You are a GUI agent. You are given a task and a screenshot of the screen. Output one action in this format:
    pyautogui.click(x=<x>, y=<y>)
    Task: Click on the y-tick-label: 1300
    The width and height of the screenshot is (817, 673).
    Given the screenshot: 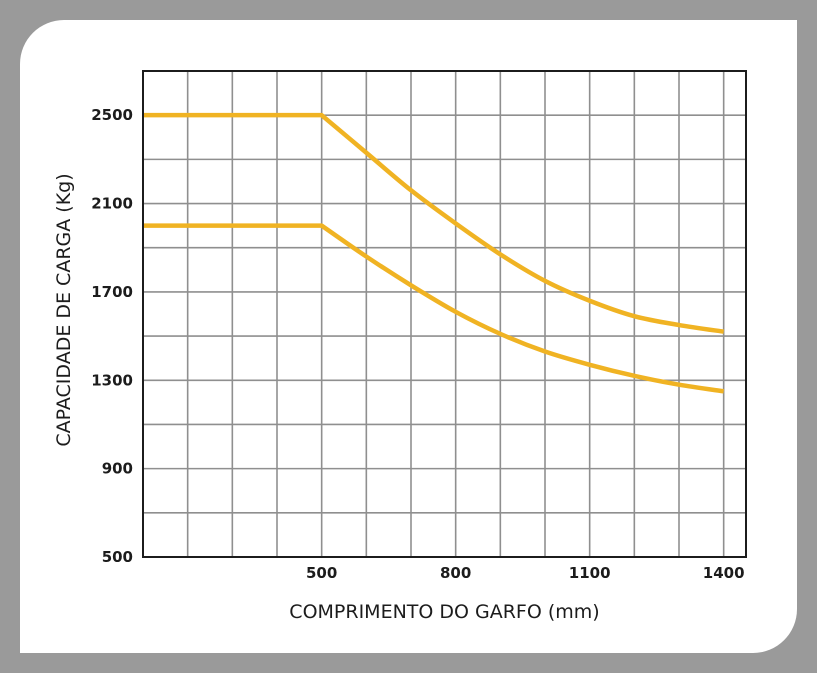 What is the action you would take?
    pyautogui.click(x=112, y=380)
    